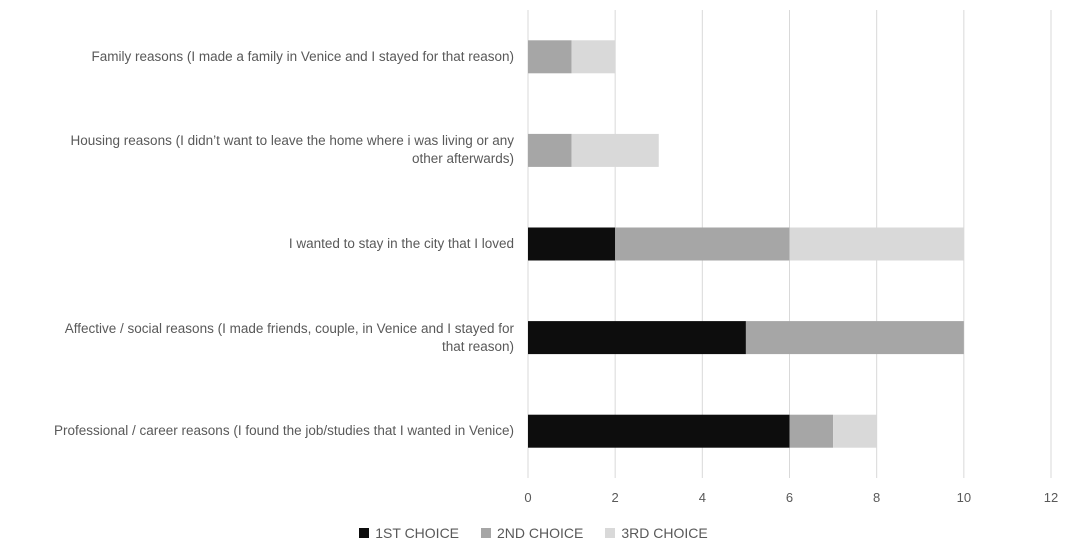 The image size is (1067, 543). What do you see at coordinates (876, 497) in the screenshot?
I see `x-tick-label: 8` at bounding box center [876, 497].